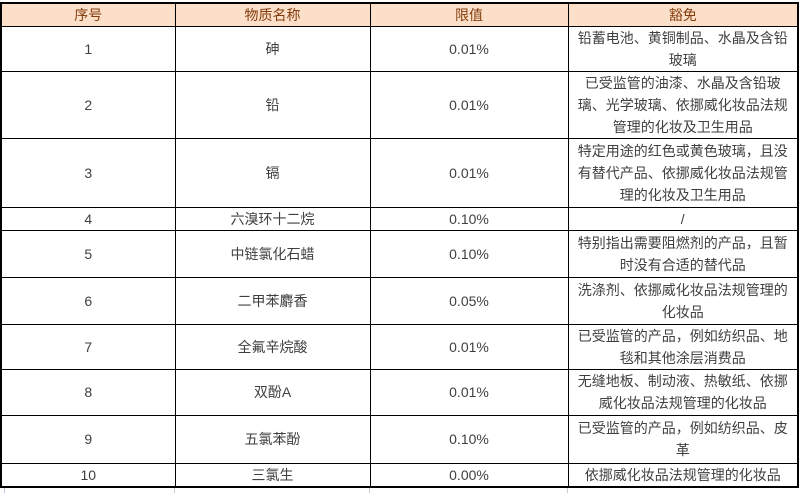 This screenshot has width=800, height=494. I want to click on cell-no: 5, so click(88, 253).